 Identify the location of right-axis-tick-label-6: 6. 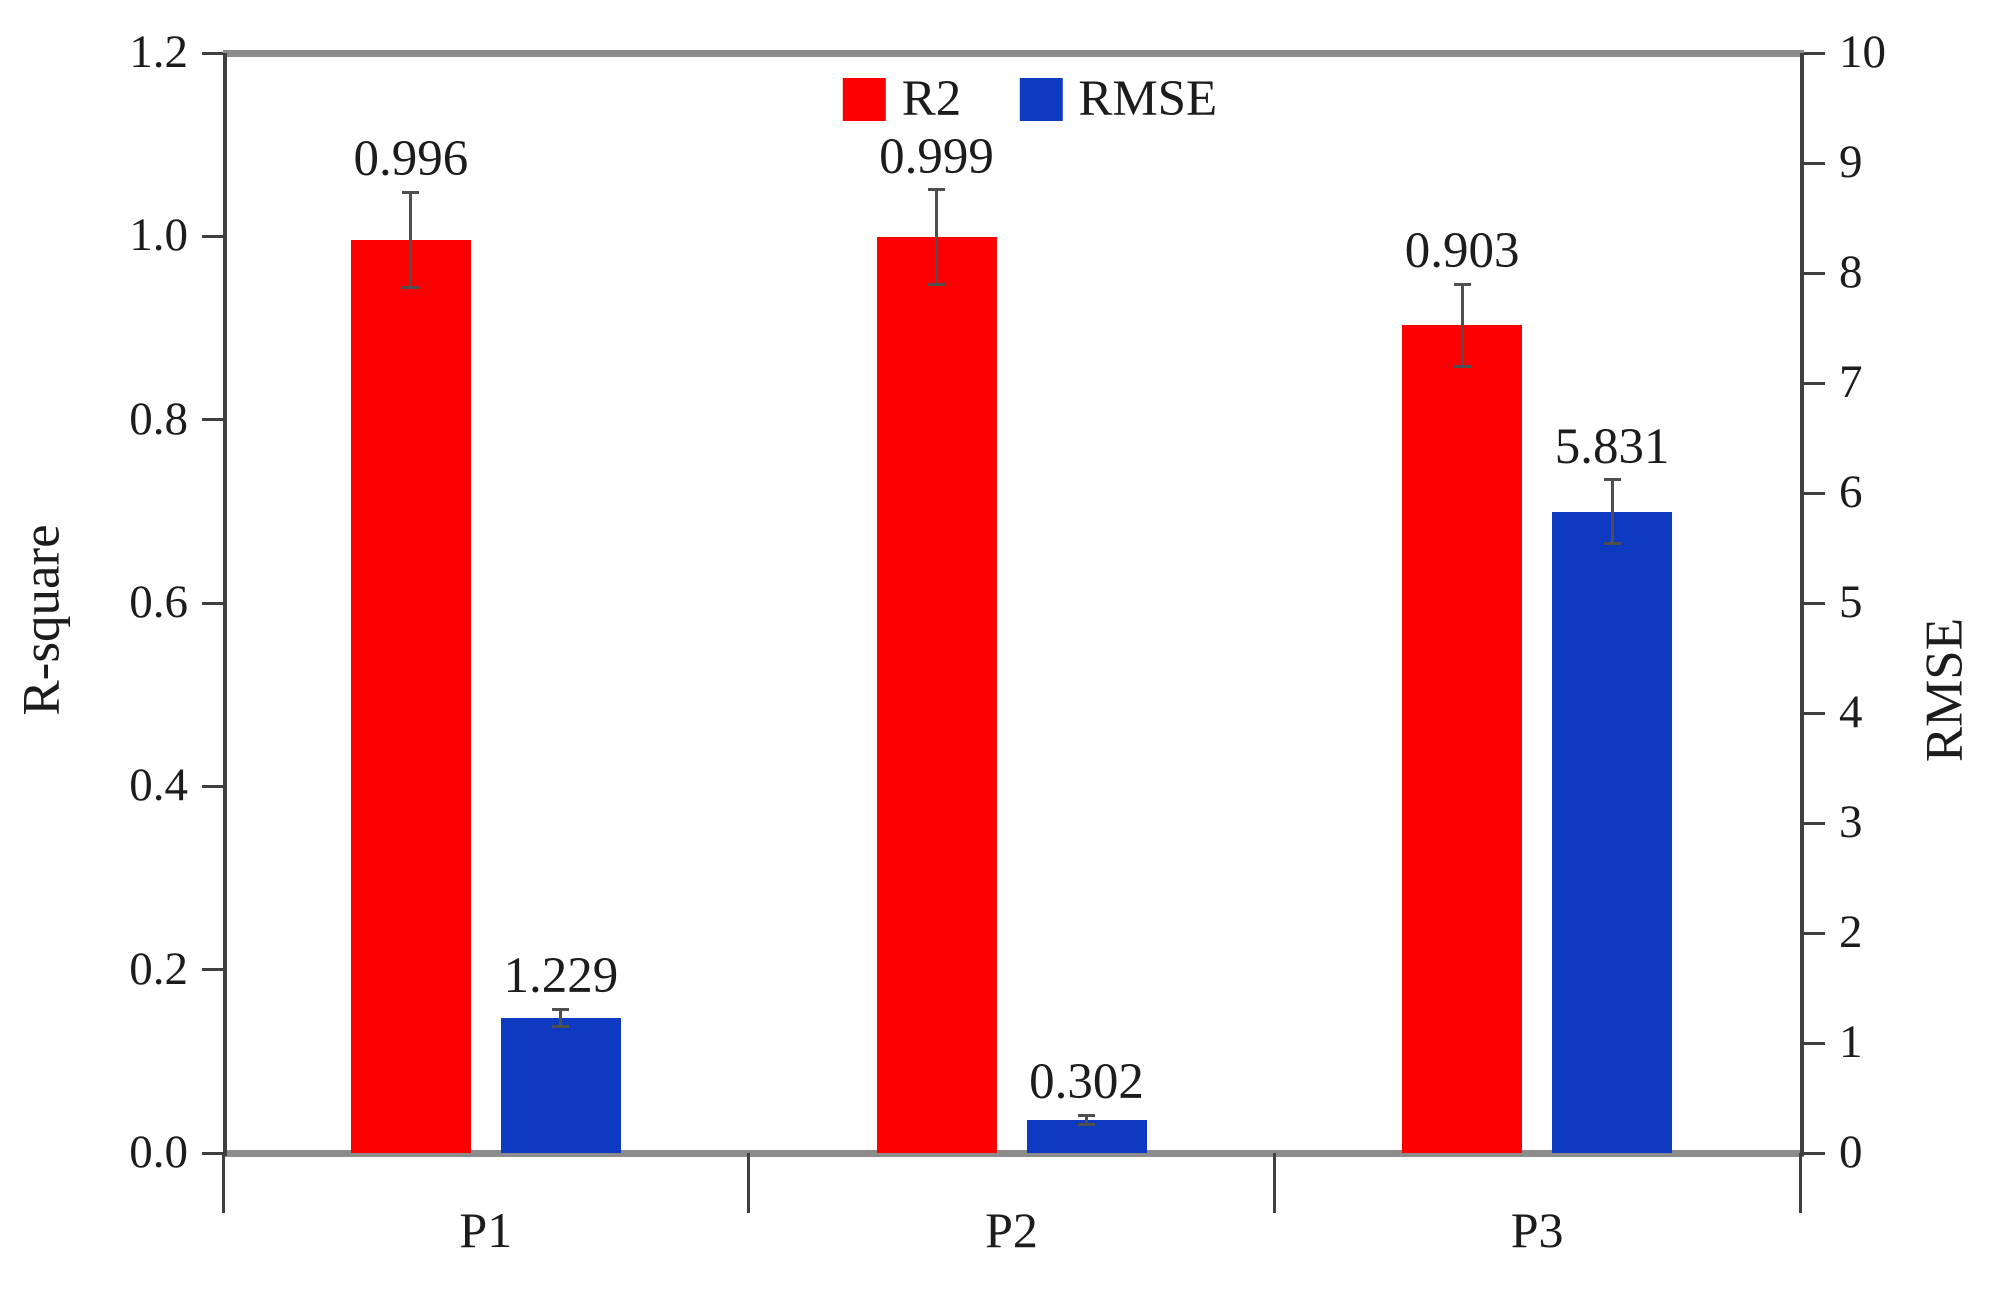
(1851, 492).